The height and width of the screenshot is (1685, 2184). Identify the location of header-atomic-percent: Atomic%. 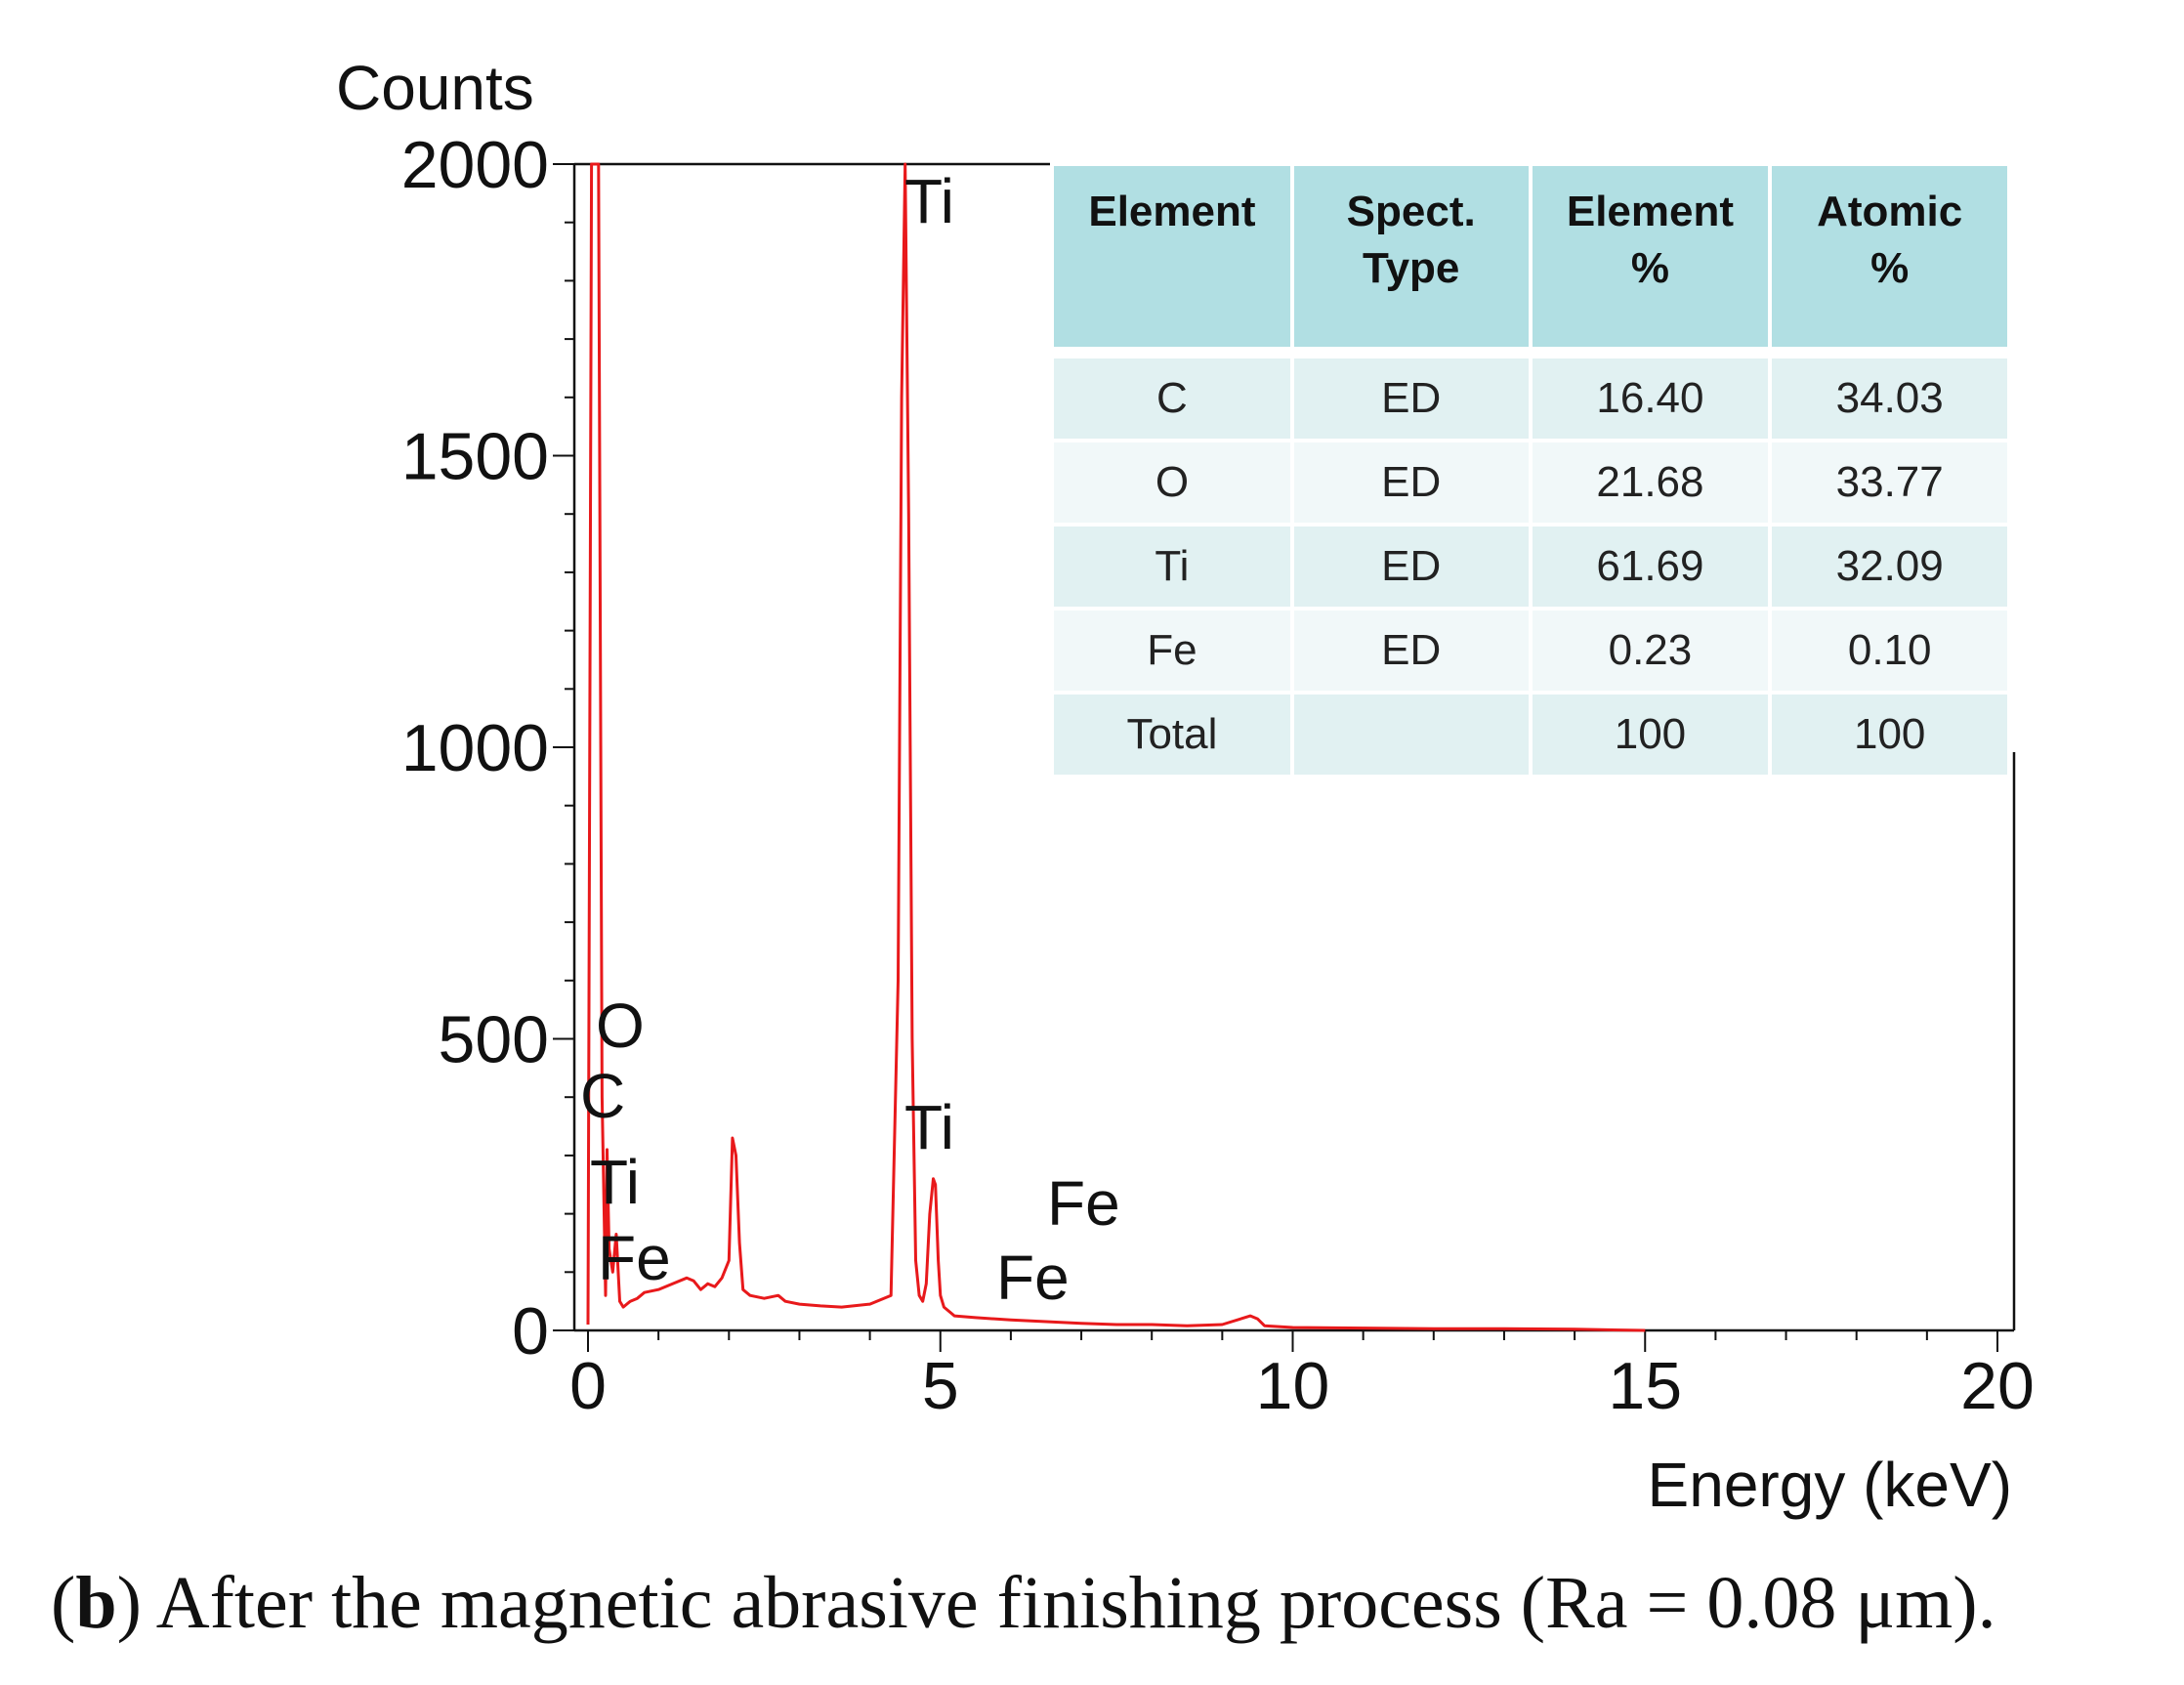
(1889, 256).